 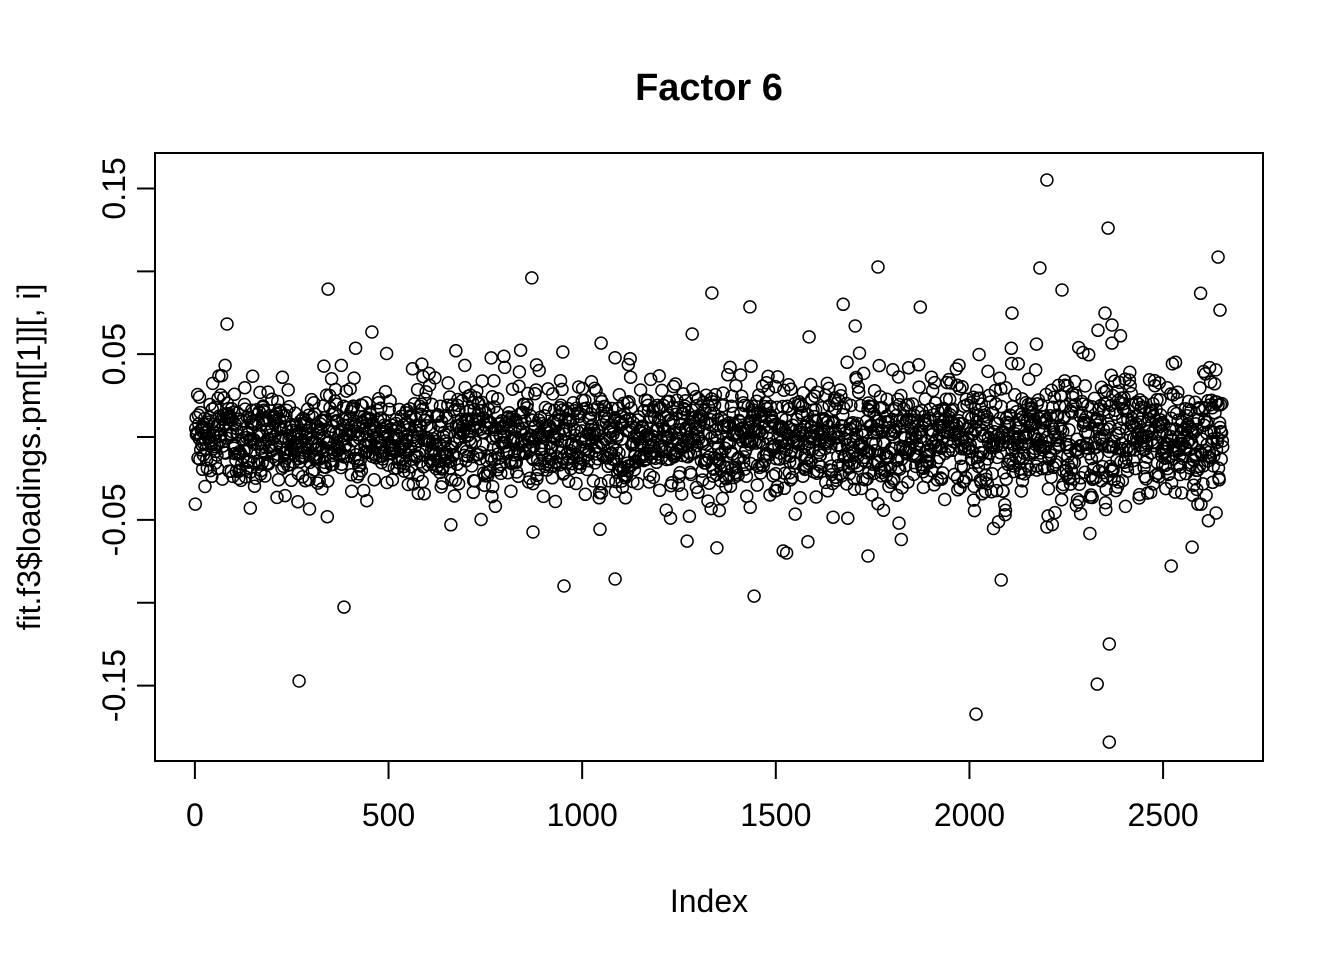 What do you see at coordinates (114, 188) in the screenshot?
I see `y-tick-label: 0.15` at bounding box center [114, 188].